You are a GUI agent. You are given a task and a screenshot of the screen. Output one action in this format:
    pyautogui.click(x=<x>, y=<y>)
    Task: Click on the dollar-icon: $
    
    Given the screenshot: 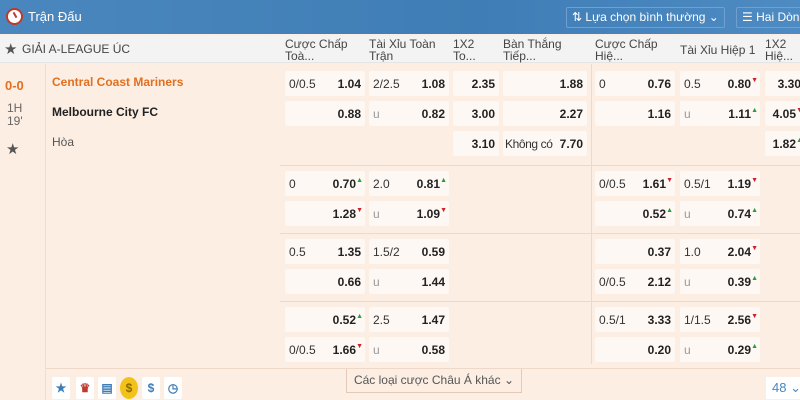 What is the action you would take?
    pyautogui.click(x=151, y=388)
    